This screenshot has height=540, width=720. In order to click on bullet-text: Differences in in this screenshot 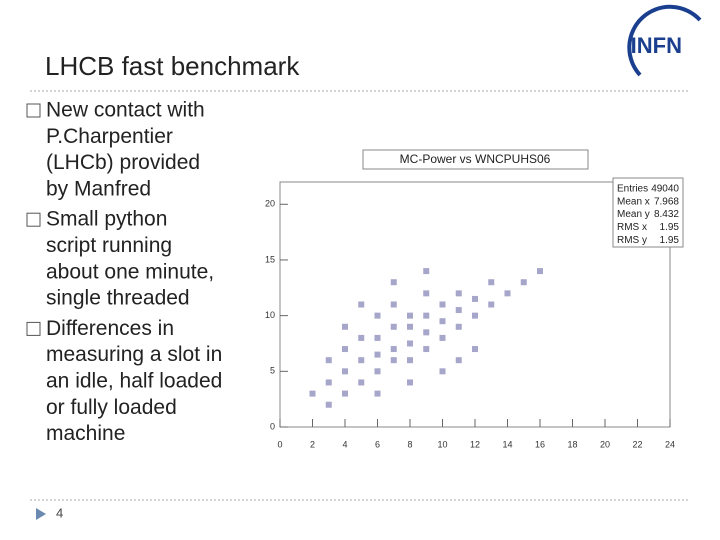, I will do `click(110, 328)`.